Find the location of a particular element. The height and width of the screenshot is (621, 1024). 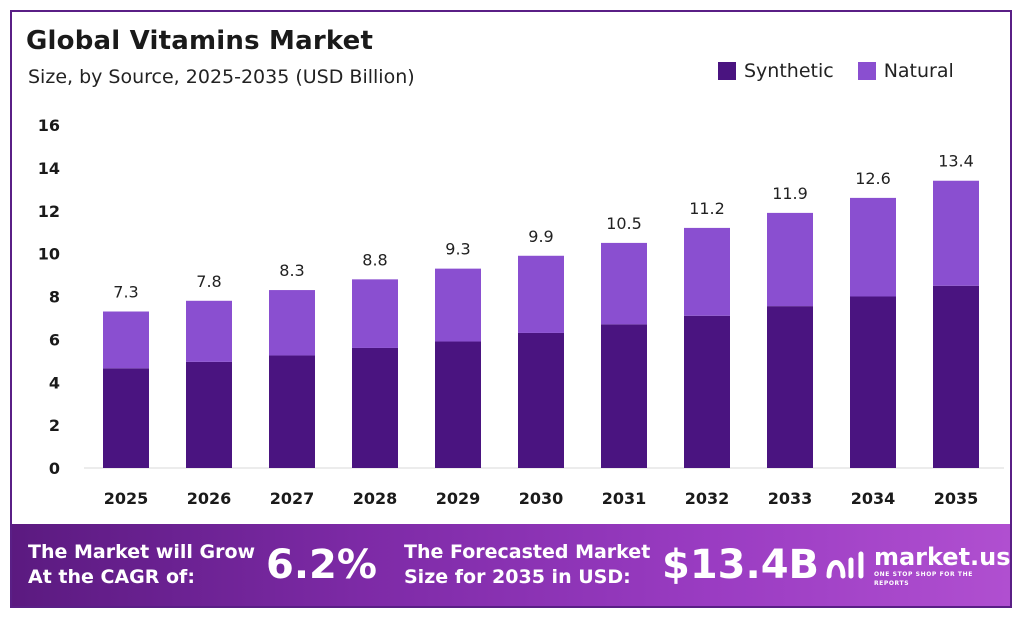

legend-swatch-synthetic is located at coordinates (727, 71).